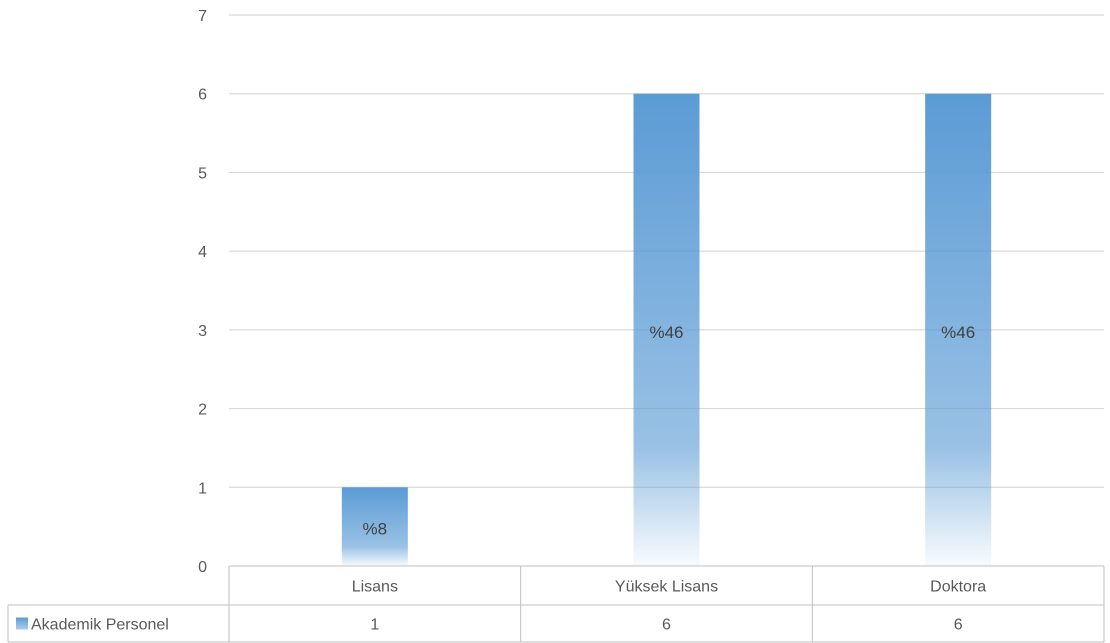  I want to click on bar-Yüksek Lisans, so click(666, 329).